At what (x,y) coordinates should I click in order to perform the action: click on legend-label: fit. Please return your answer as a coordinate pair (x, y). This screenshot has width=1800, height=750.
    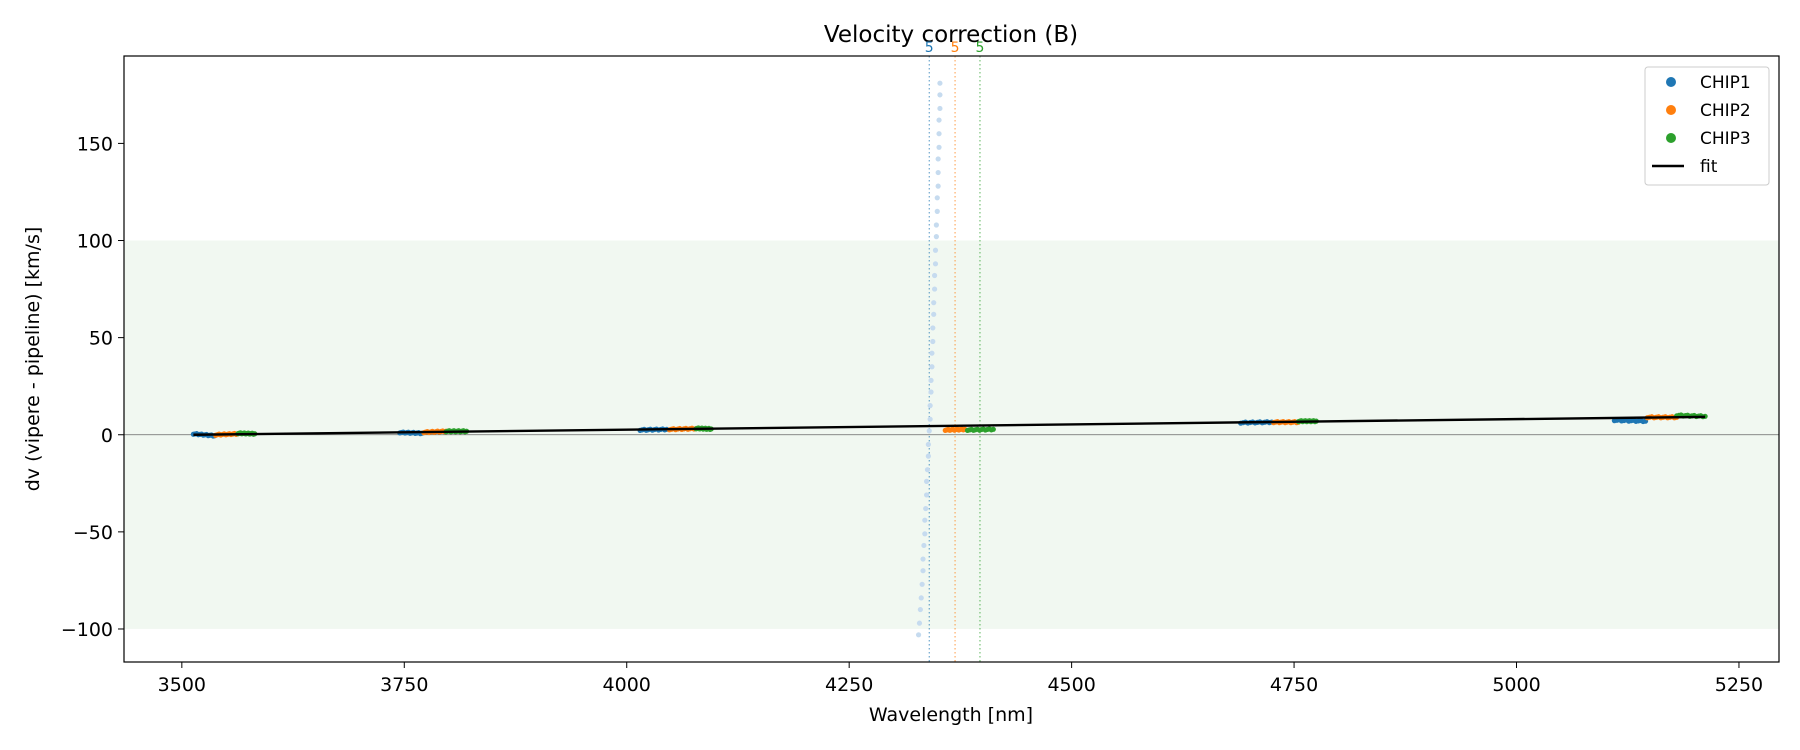
    Looking at the image, I should click on (1709, 167).